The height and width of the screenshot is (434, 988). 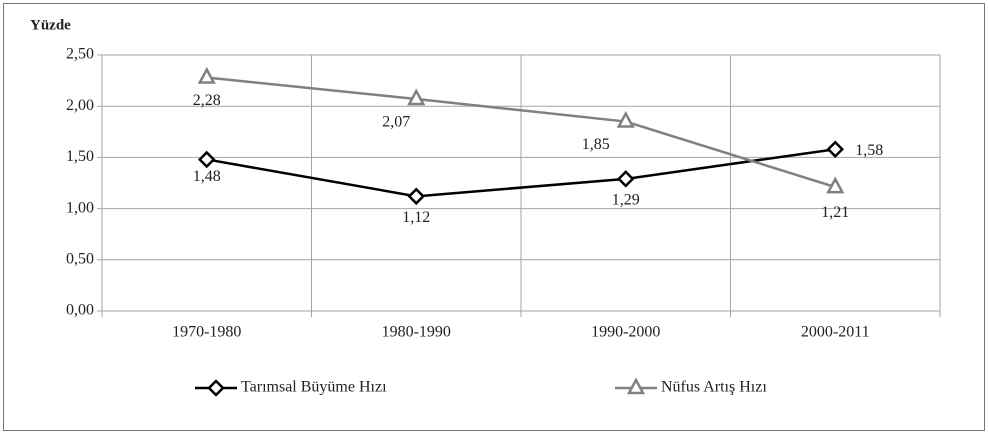 What do you see at coordinates (80, 105) in the screenshot?
I see `y-tick-label: 2,00` at bounding box center [80, 105].